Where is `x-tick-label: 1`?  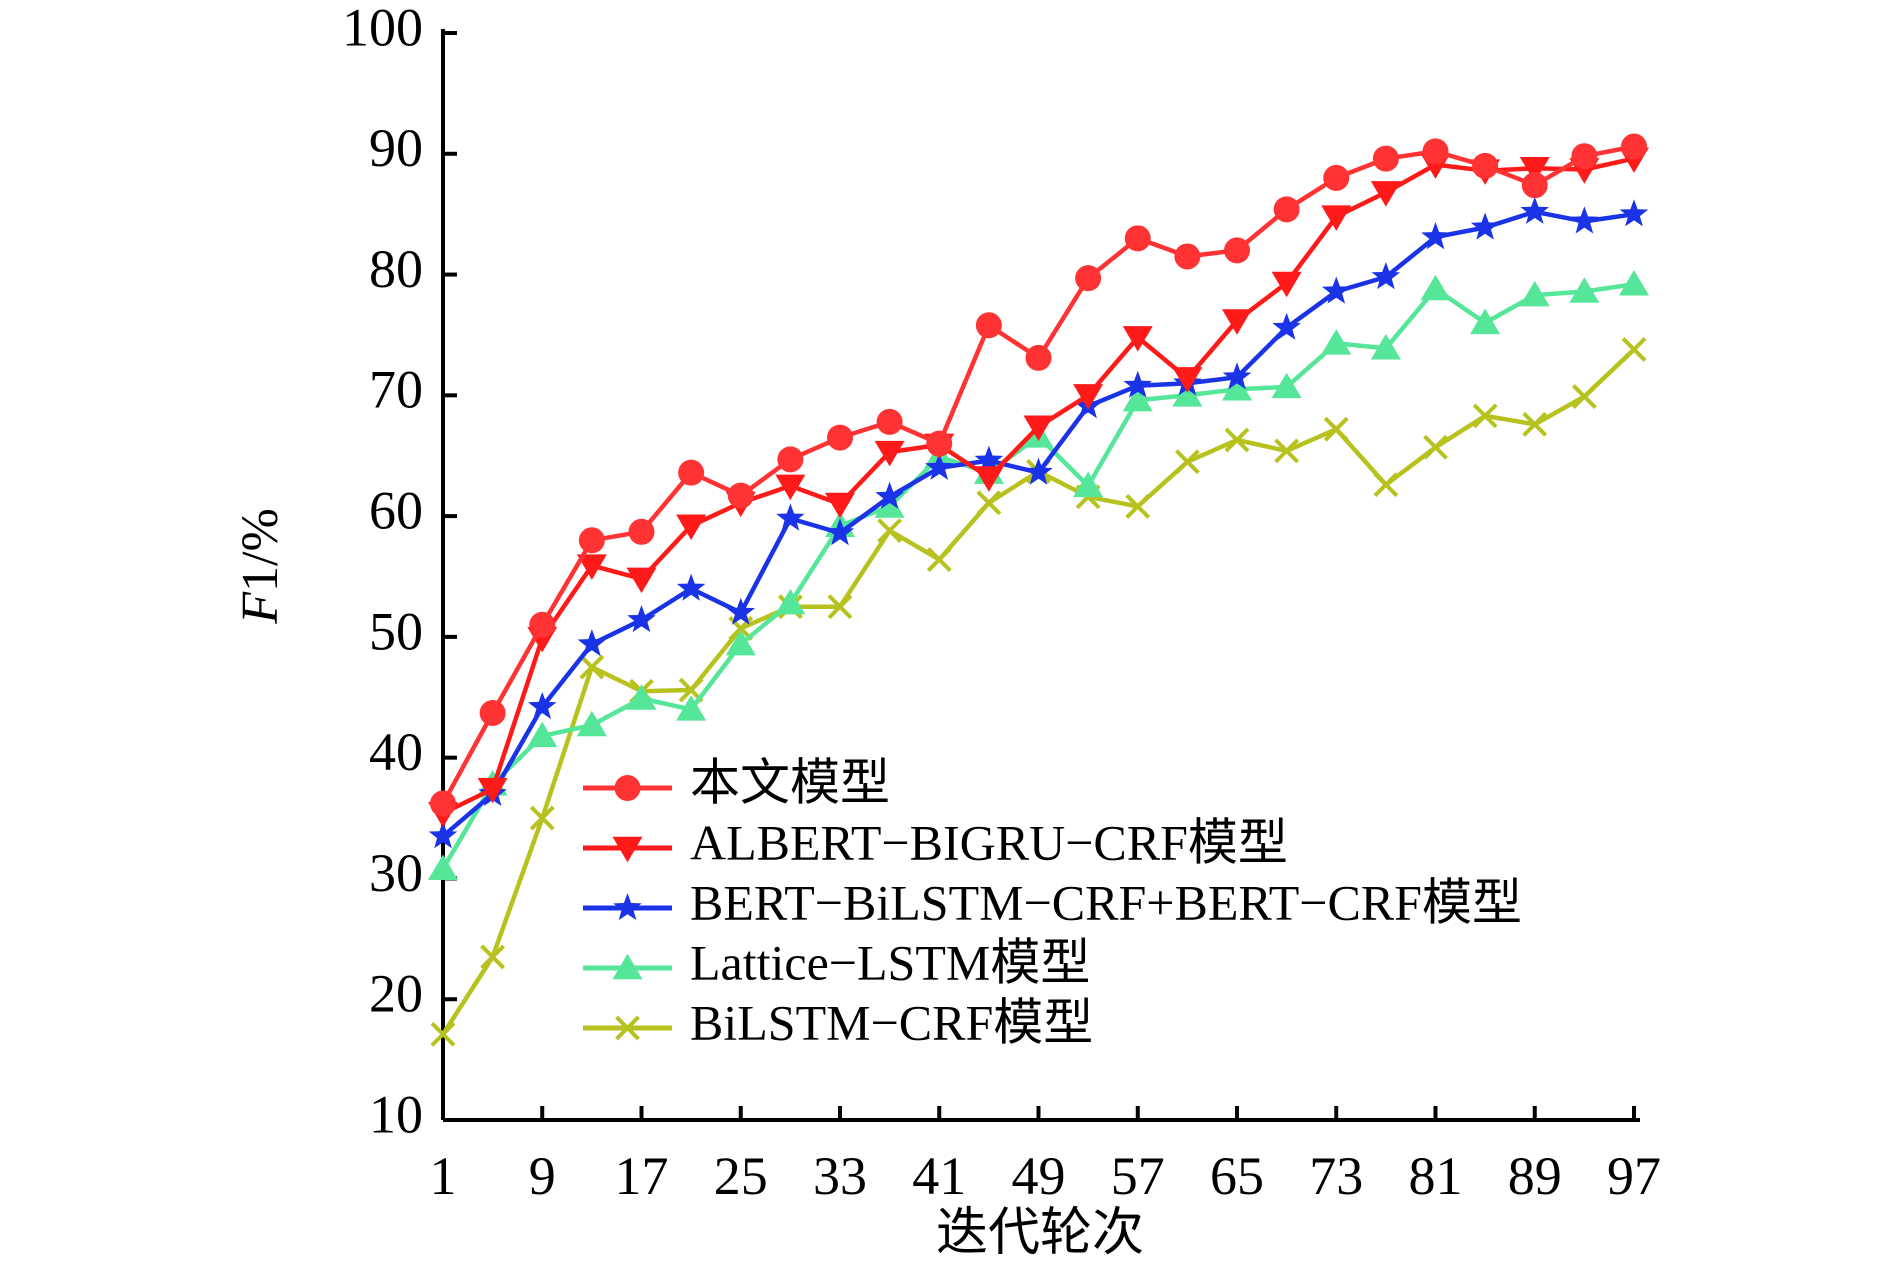
x-tick-label: 1 is located at coordinates (443, 1176).